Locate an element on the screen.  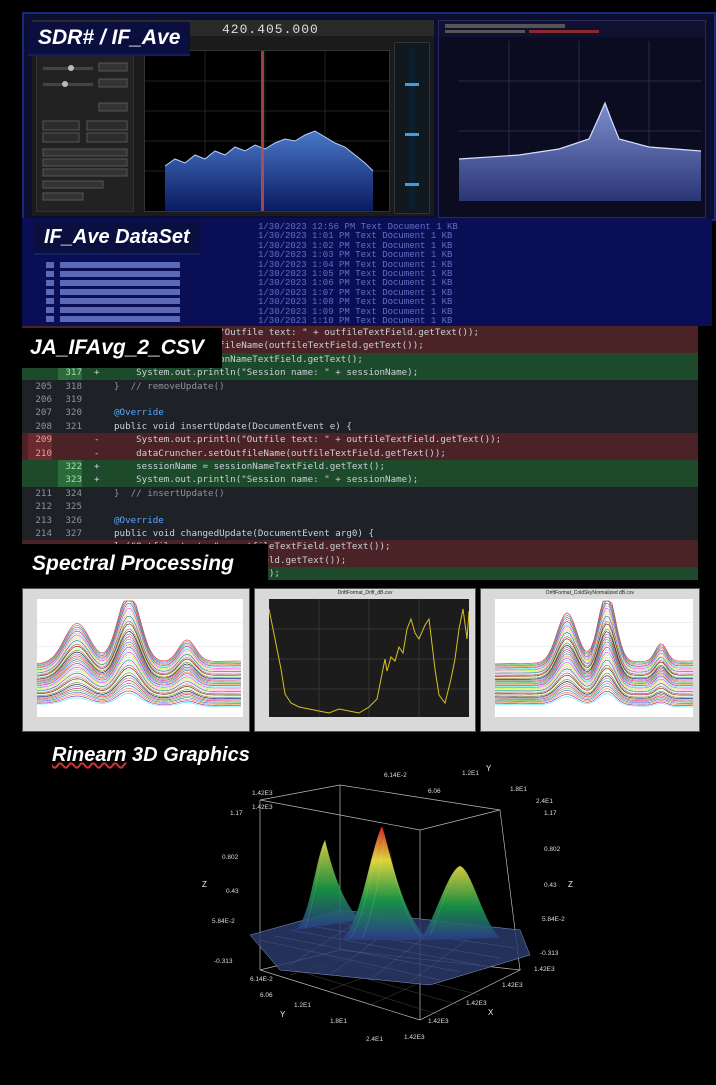
3d-surface-graphic is located at coordinates (390, 902).